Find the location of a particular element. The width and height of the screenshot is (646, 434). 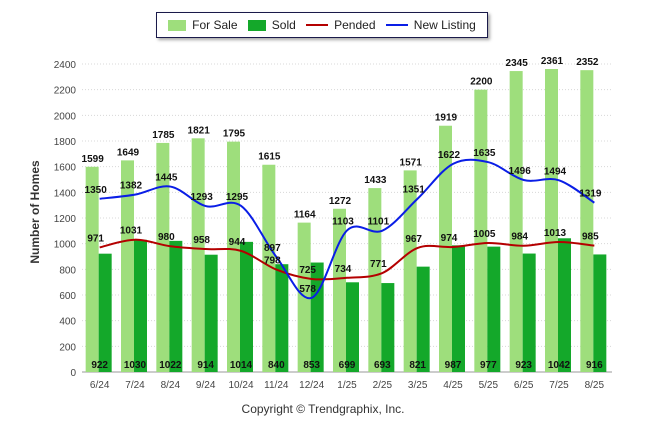

legend-item-new-listing: New Listing is located at coordinates (430, 25).